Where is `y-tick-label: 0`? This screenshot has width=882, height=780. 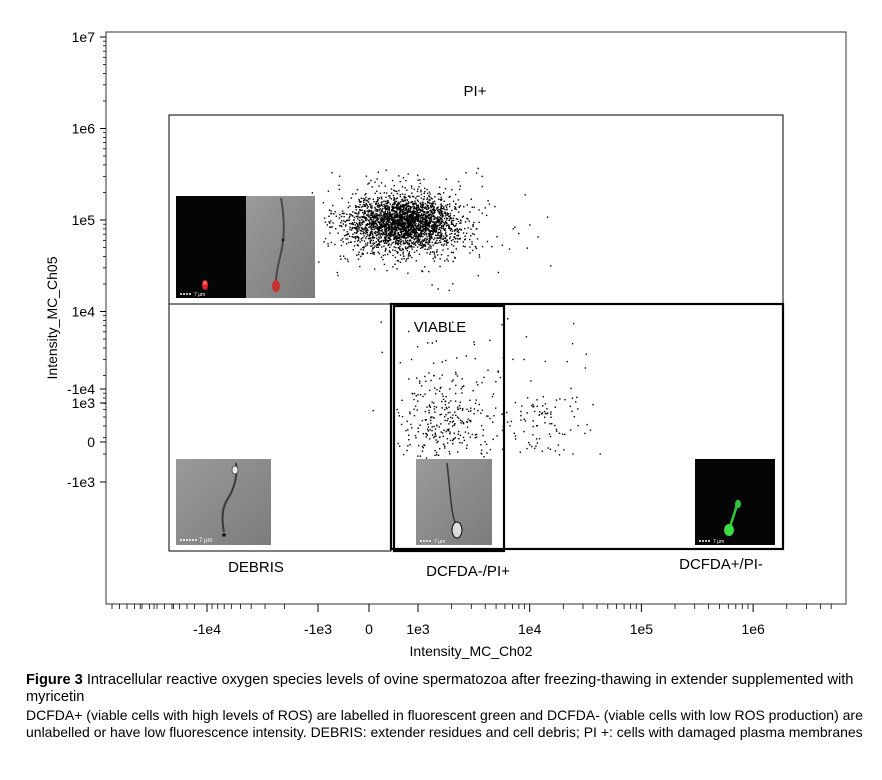 y-tick-label: 0 is located at coordinates (91, 442).